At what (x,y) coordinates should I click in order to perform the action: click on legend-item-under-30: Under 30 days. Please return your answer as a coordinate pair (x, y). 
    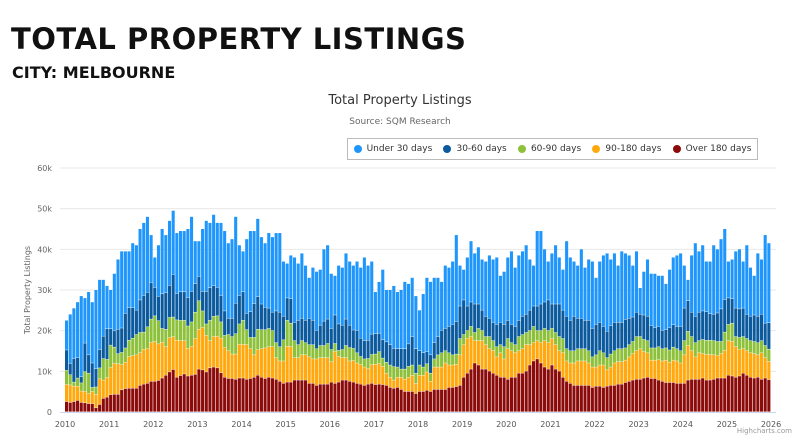
    Looking at the image, I should click on (392, 149).